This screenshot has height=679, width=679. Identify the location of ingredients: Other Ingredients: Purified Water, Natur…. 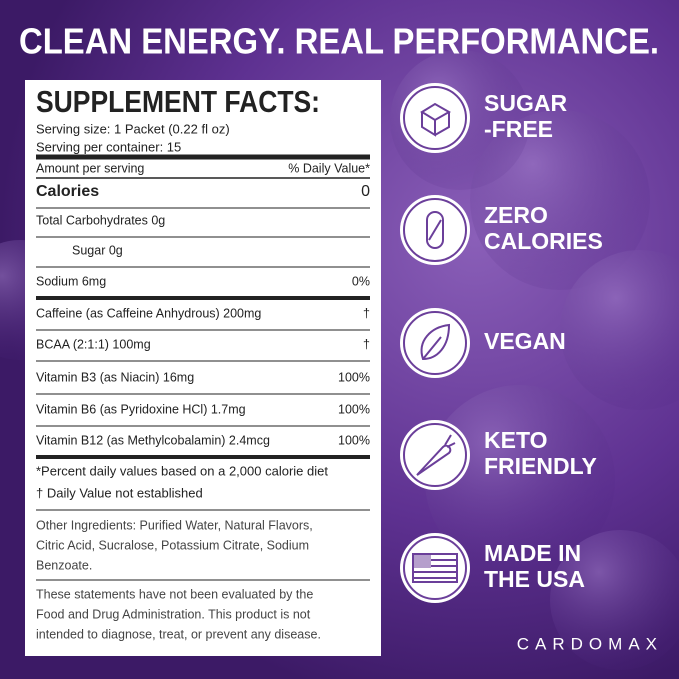
(174, 525).